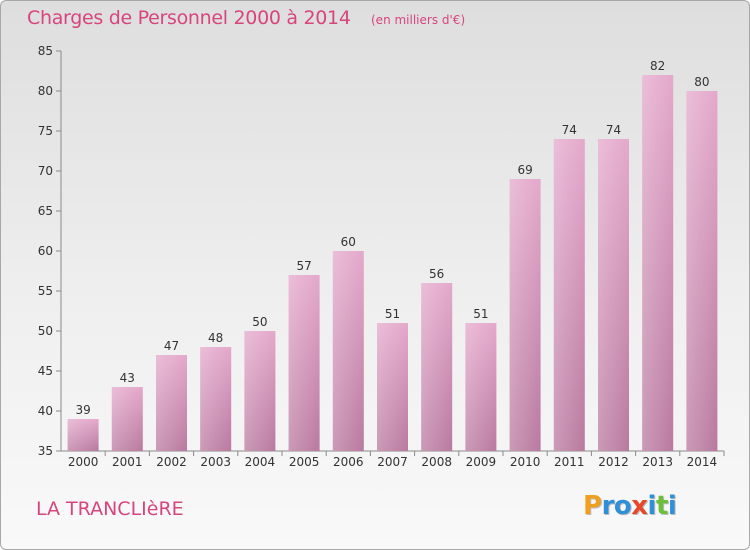 This screenshot has height=550, width=750. Describe the element at coordinates (215, 338) in the screenshot. I see `value-label: 48` at that location.